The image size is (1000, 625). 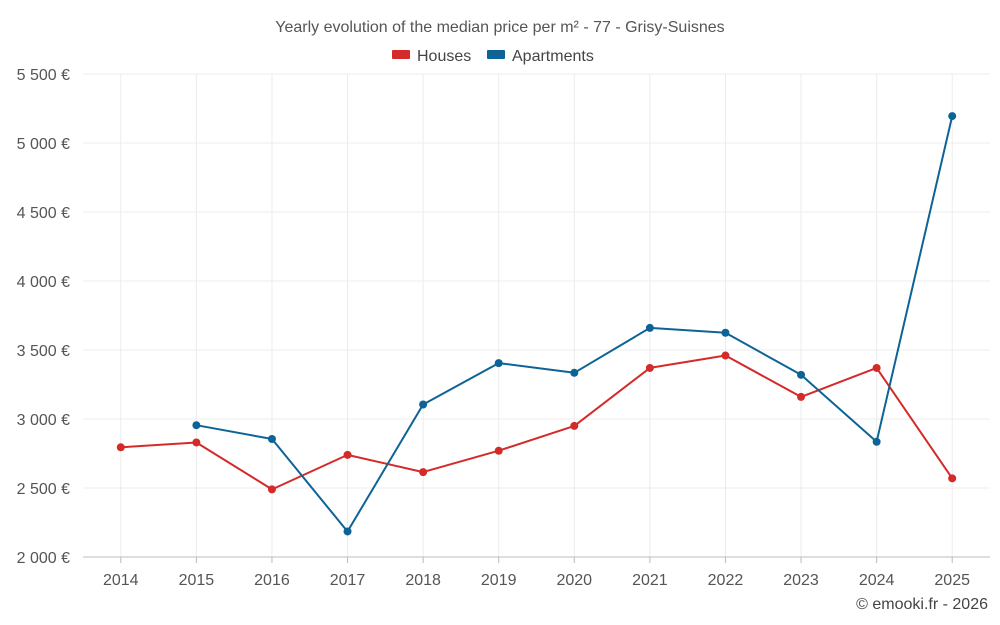 I want to click on legend-item-houses: Houses, so click(x=431, y=56).